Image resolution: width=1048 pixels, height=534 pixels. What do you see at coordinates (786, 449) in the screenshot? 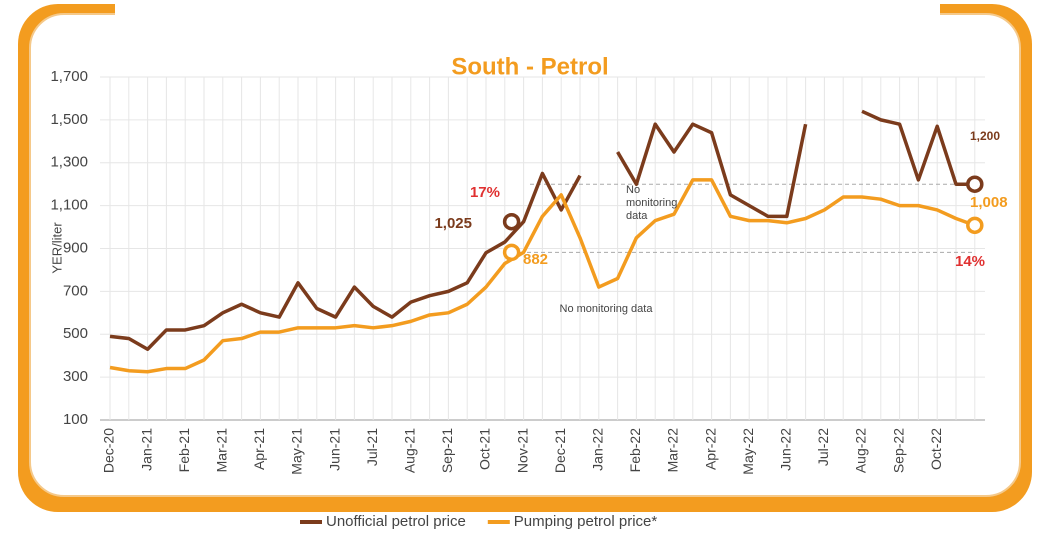
I see `x-tick-label: Jun-22` at bounding box center [786, 449].